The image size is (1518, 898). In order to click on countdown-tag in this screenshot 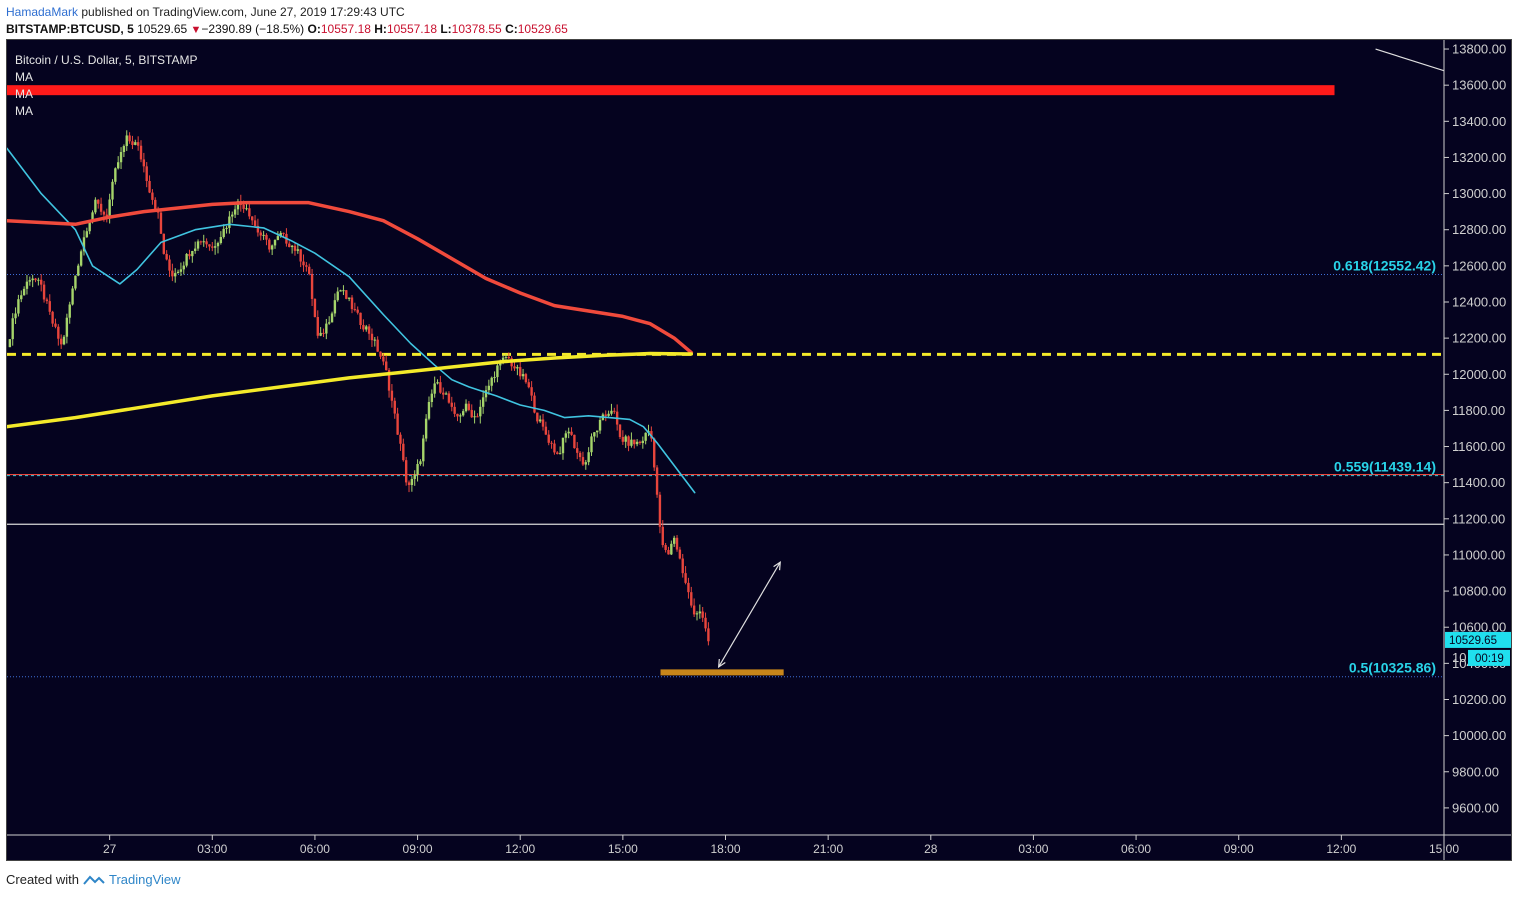, I will do `click(1489, 657)`.